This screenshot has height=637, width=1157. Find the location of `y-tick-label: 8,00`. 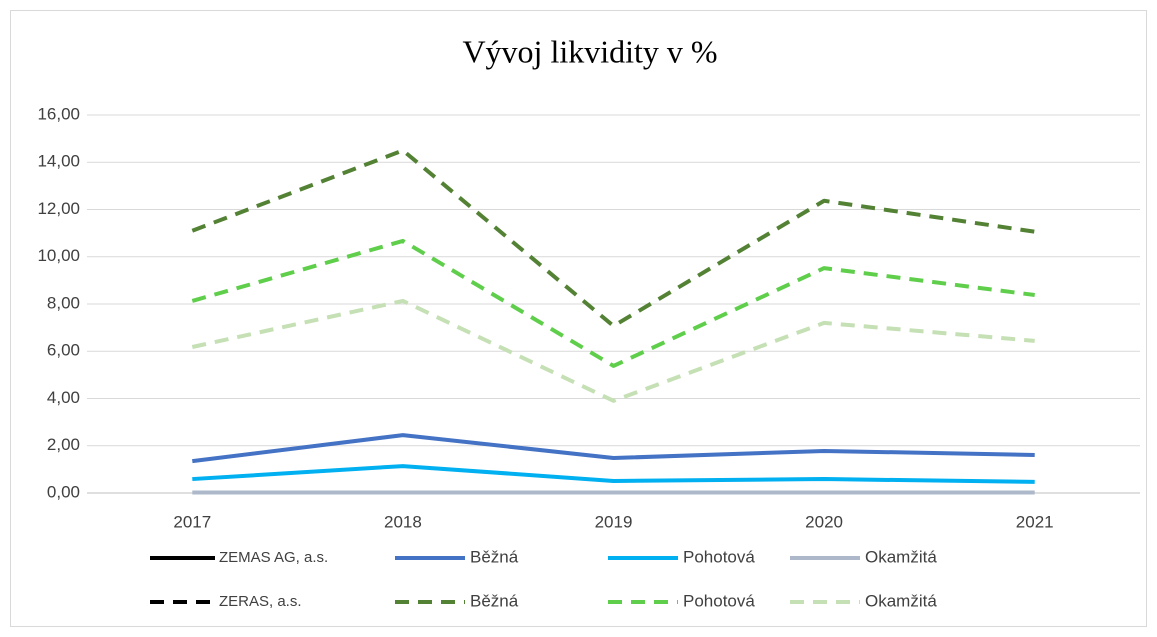

y-tick-label: 8,00 is located at coordinates (63, 302).